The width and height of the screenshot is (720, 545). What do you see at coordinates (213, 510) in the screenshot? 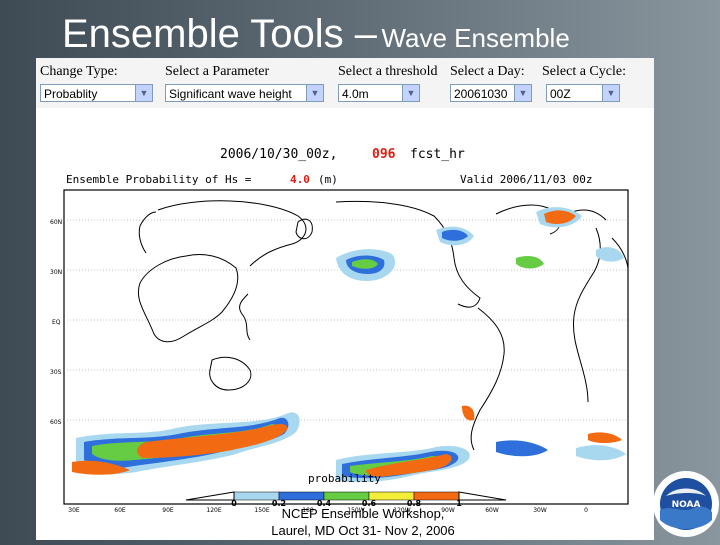
I see `lon-label: 120E` at bounding box center [213, 510].